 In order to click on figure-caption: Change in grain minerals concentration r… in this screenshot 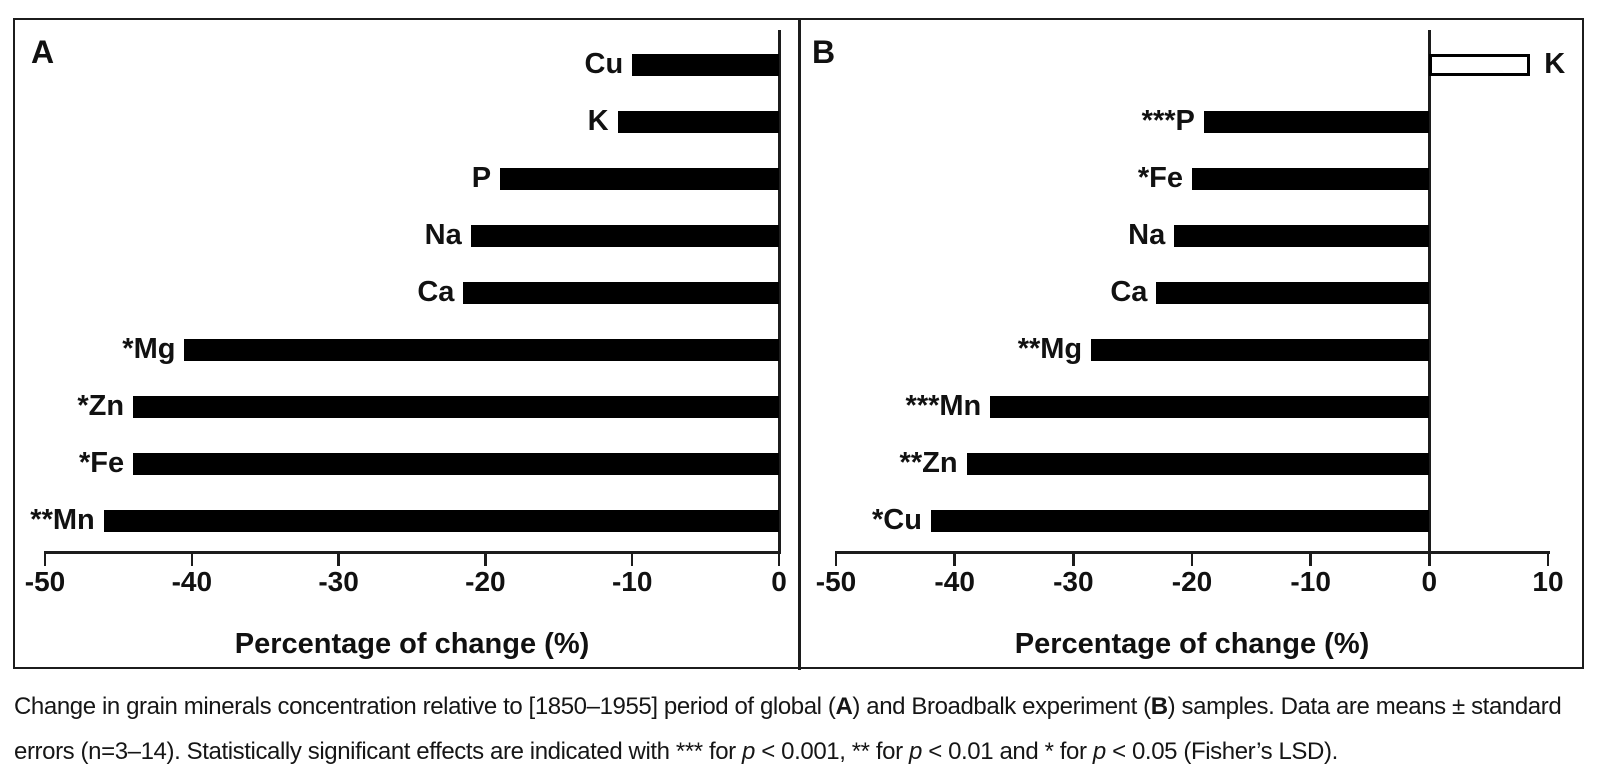, I will do `click(788, 729)`.